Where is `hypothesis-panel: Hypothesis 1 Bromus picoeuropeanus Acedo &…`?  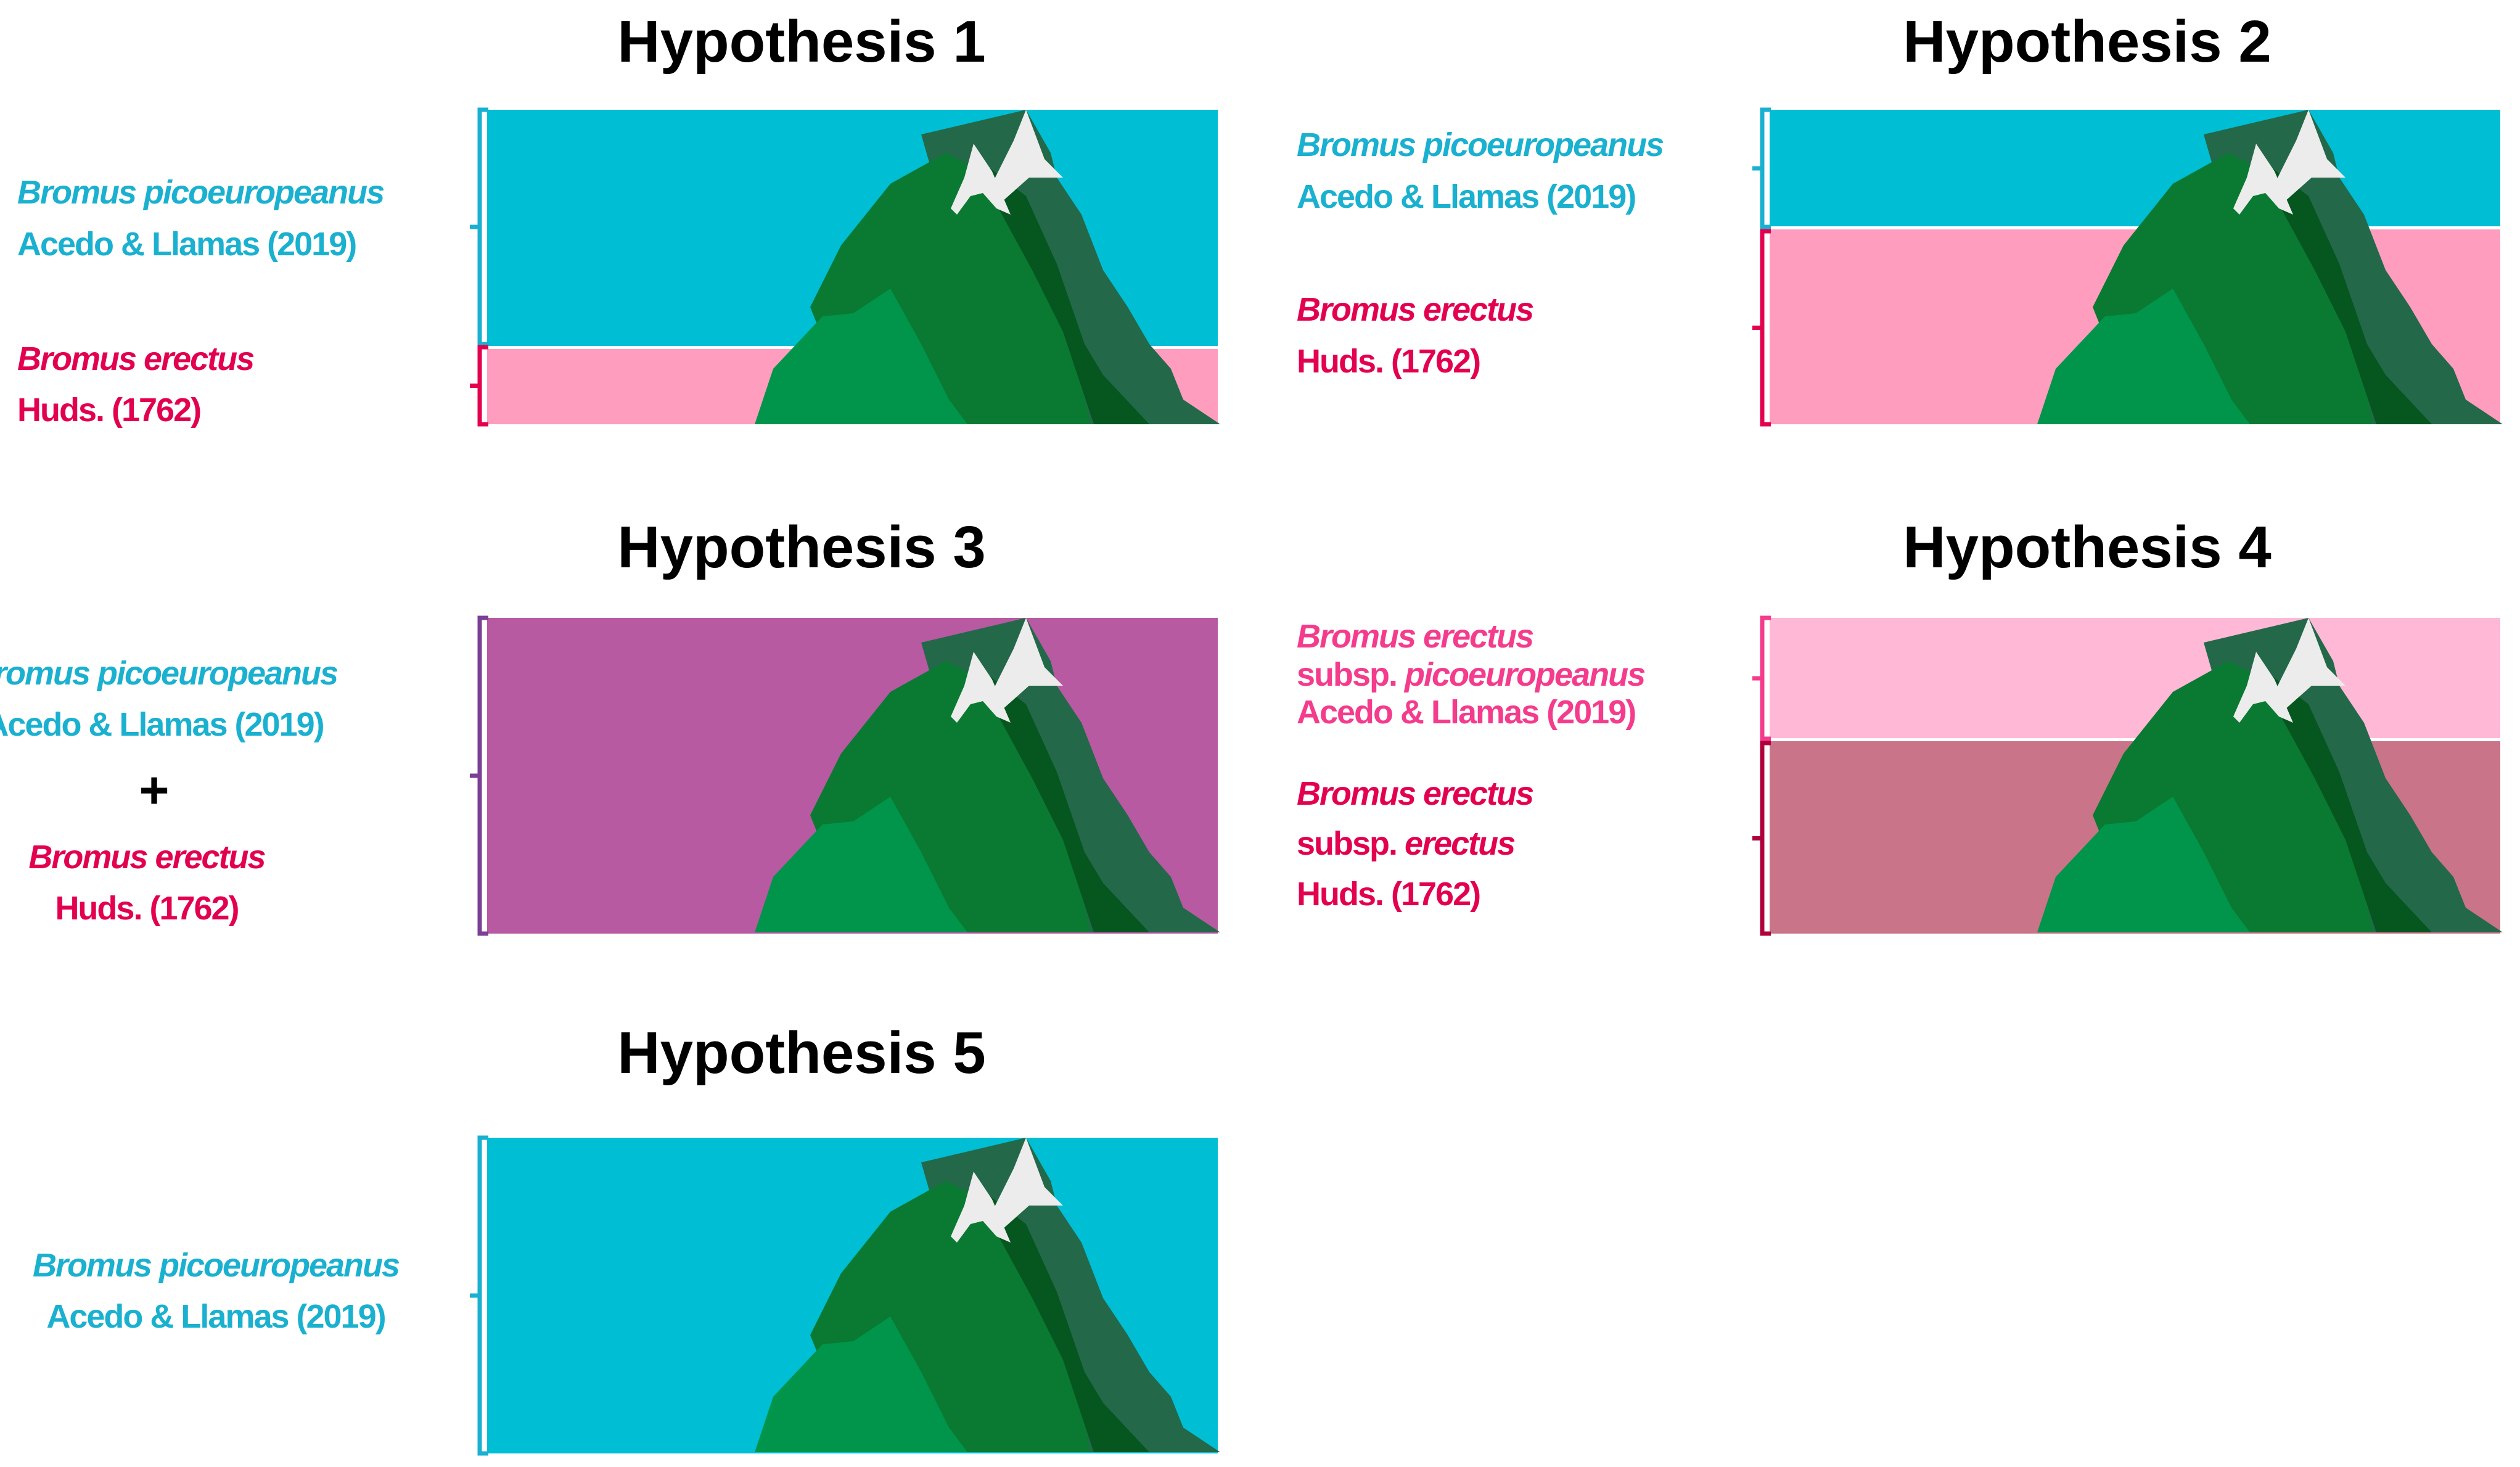 hypothesis-panel: Hypothesis 1 Bromus picoeuropeanus Acedo &… is located at coordinates (618, 219).